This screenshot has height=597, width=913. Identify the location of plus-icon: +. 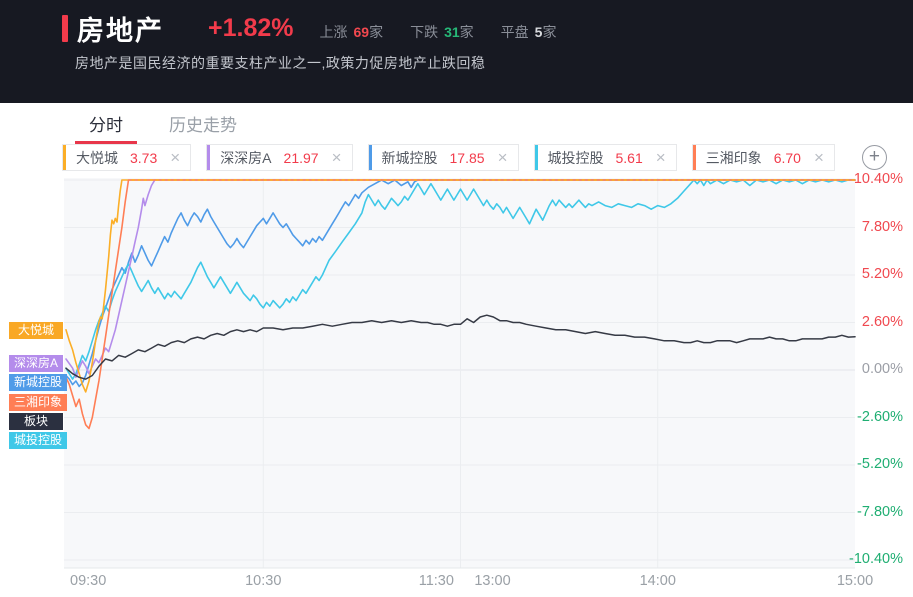
(874, 156).